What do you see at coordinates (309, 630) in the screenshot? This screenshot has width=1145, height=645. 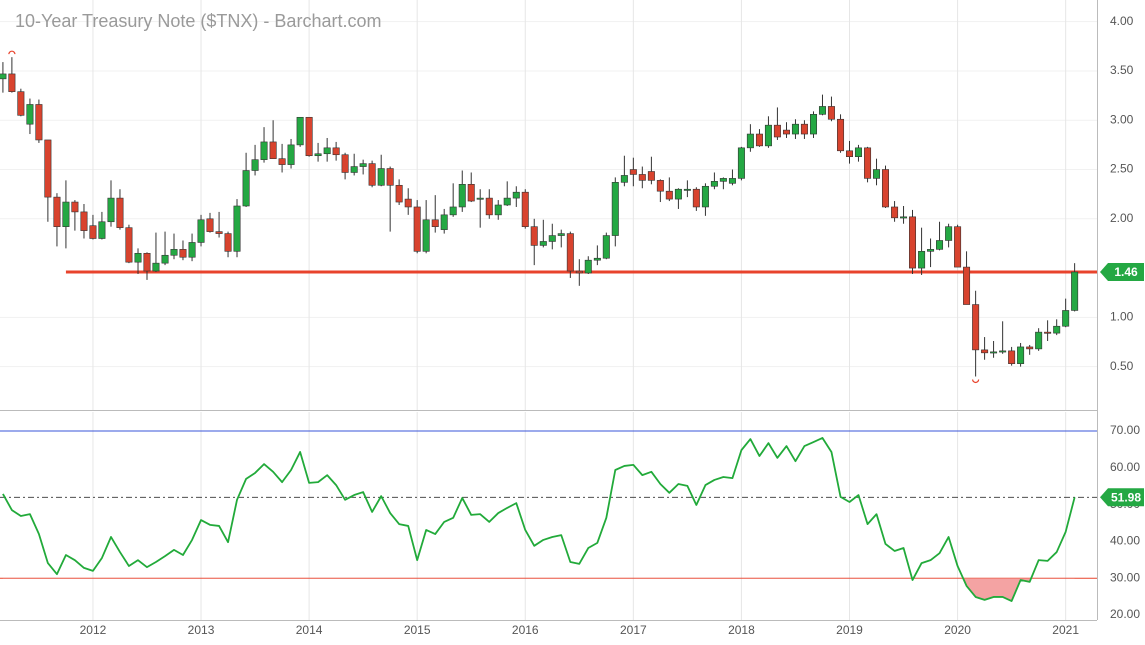 I see `x-tick-label: 2014` at bounding box center [309, 630].